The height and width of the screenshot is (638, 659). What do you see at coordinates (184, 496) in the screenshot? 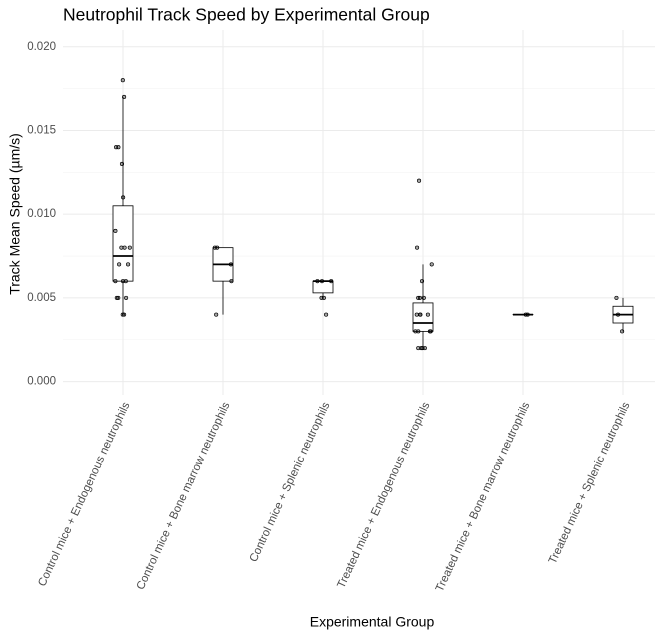
I see `x-tick-label: Control mice + Bone marrow neutrophils` at bounding box center [184, 496].